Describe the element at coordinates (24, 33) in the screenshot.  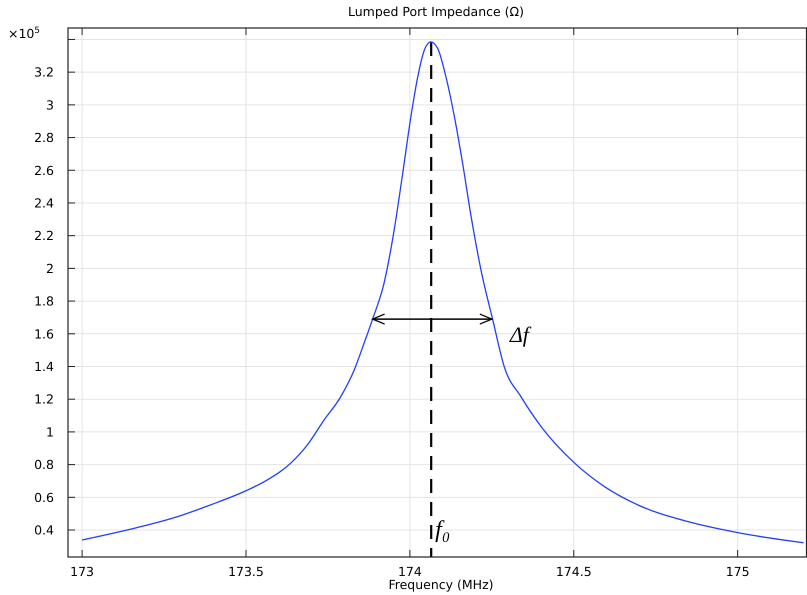
I see `y-axis-title: ×10$^{5}$` at that location.